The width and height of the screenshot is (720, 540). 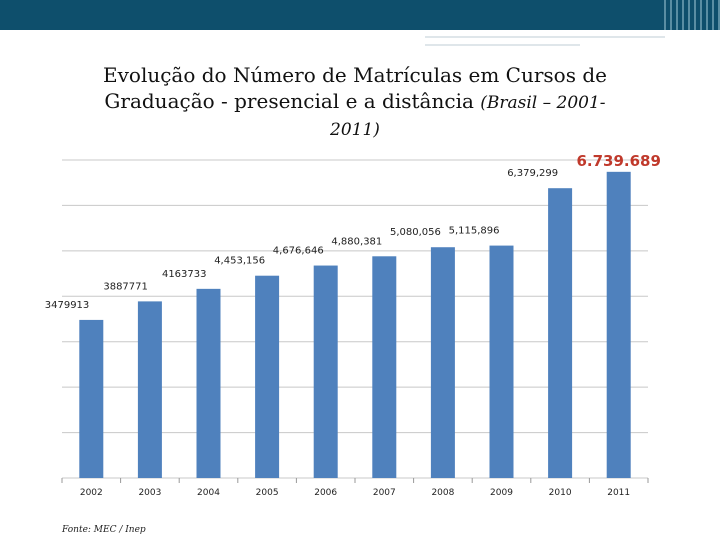 I want to click on data-label-2004: 4163733, so click(x=184, y=274).